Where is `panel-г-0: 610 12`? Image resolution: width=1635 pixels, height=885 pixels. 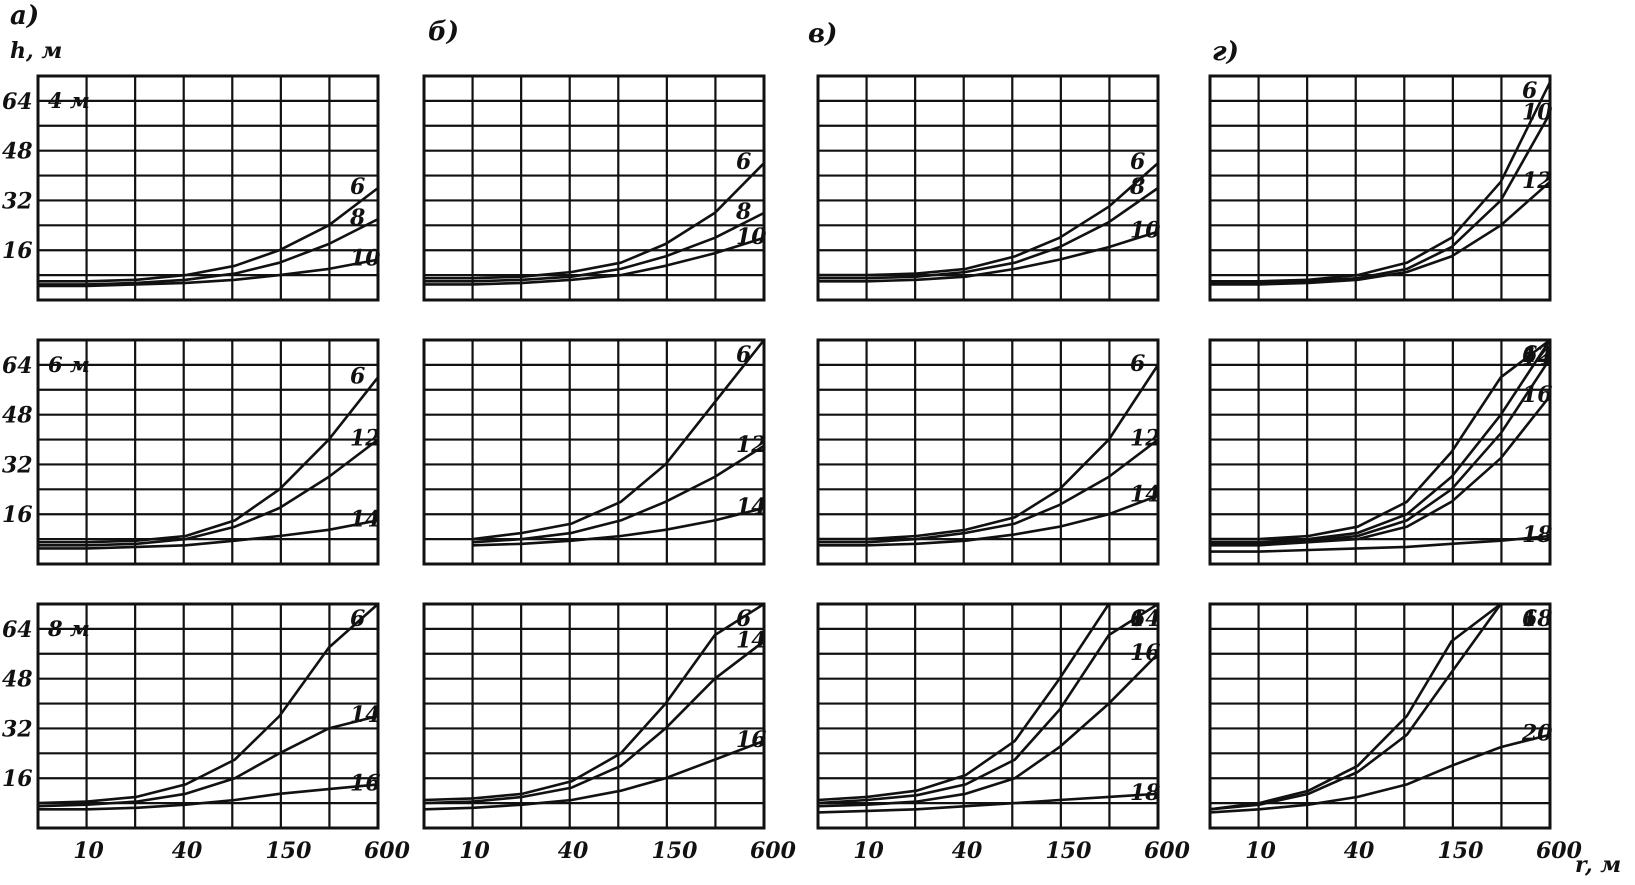 panel-г-0: 610 12 is located at coordinates (1380, 188).